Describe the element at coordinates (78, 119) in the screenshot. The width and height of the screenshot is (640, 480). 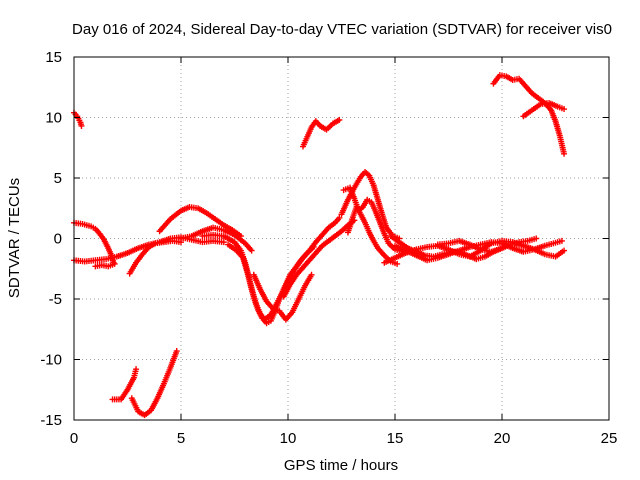
I see `series-arc-a` at that location.